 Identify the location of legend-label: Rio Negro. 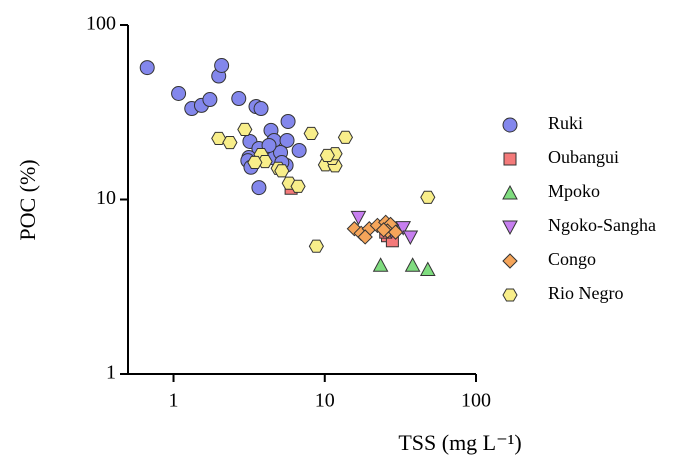
(586, 293).